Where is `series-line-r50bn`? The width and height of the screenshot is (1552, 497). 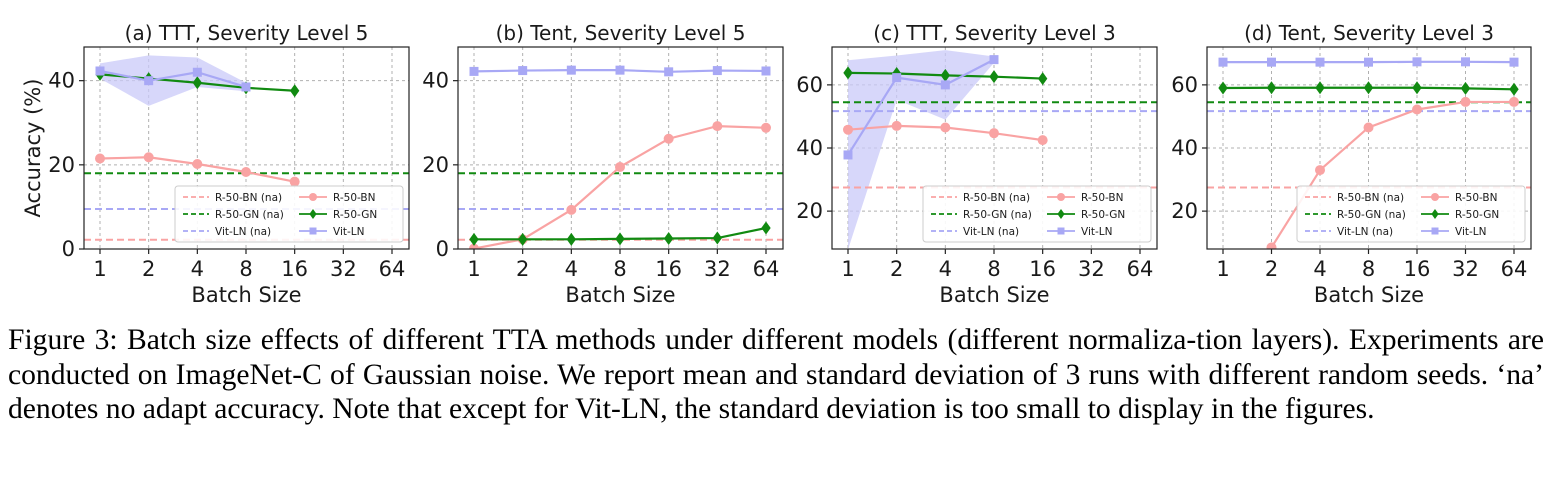 series-line-r50bn is located at coordinates (1392, 174).